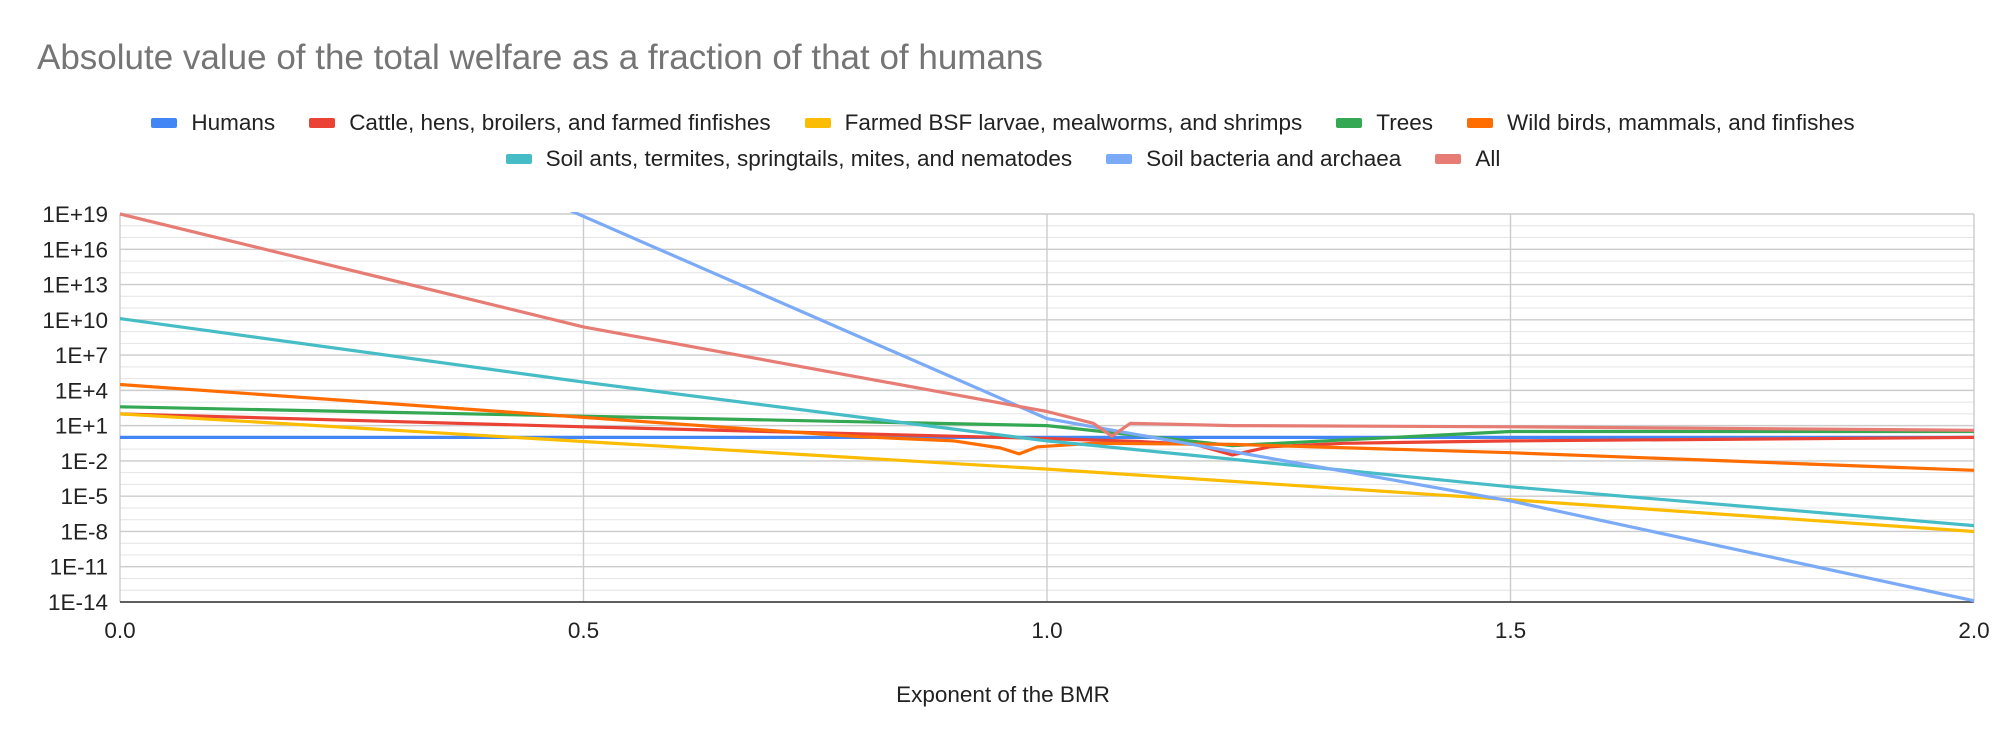 The height and width of the screenshot is (742, 2006). I want to click on y-tick-label: 1E+13, so click(75, 285).